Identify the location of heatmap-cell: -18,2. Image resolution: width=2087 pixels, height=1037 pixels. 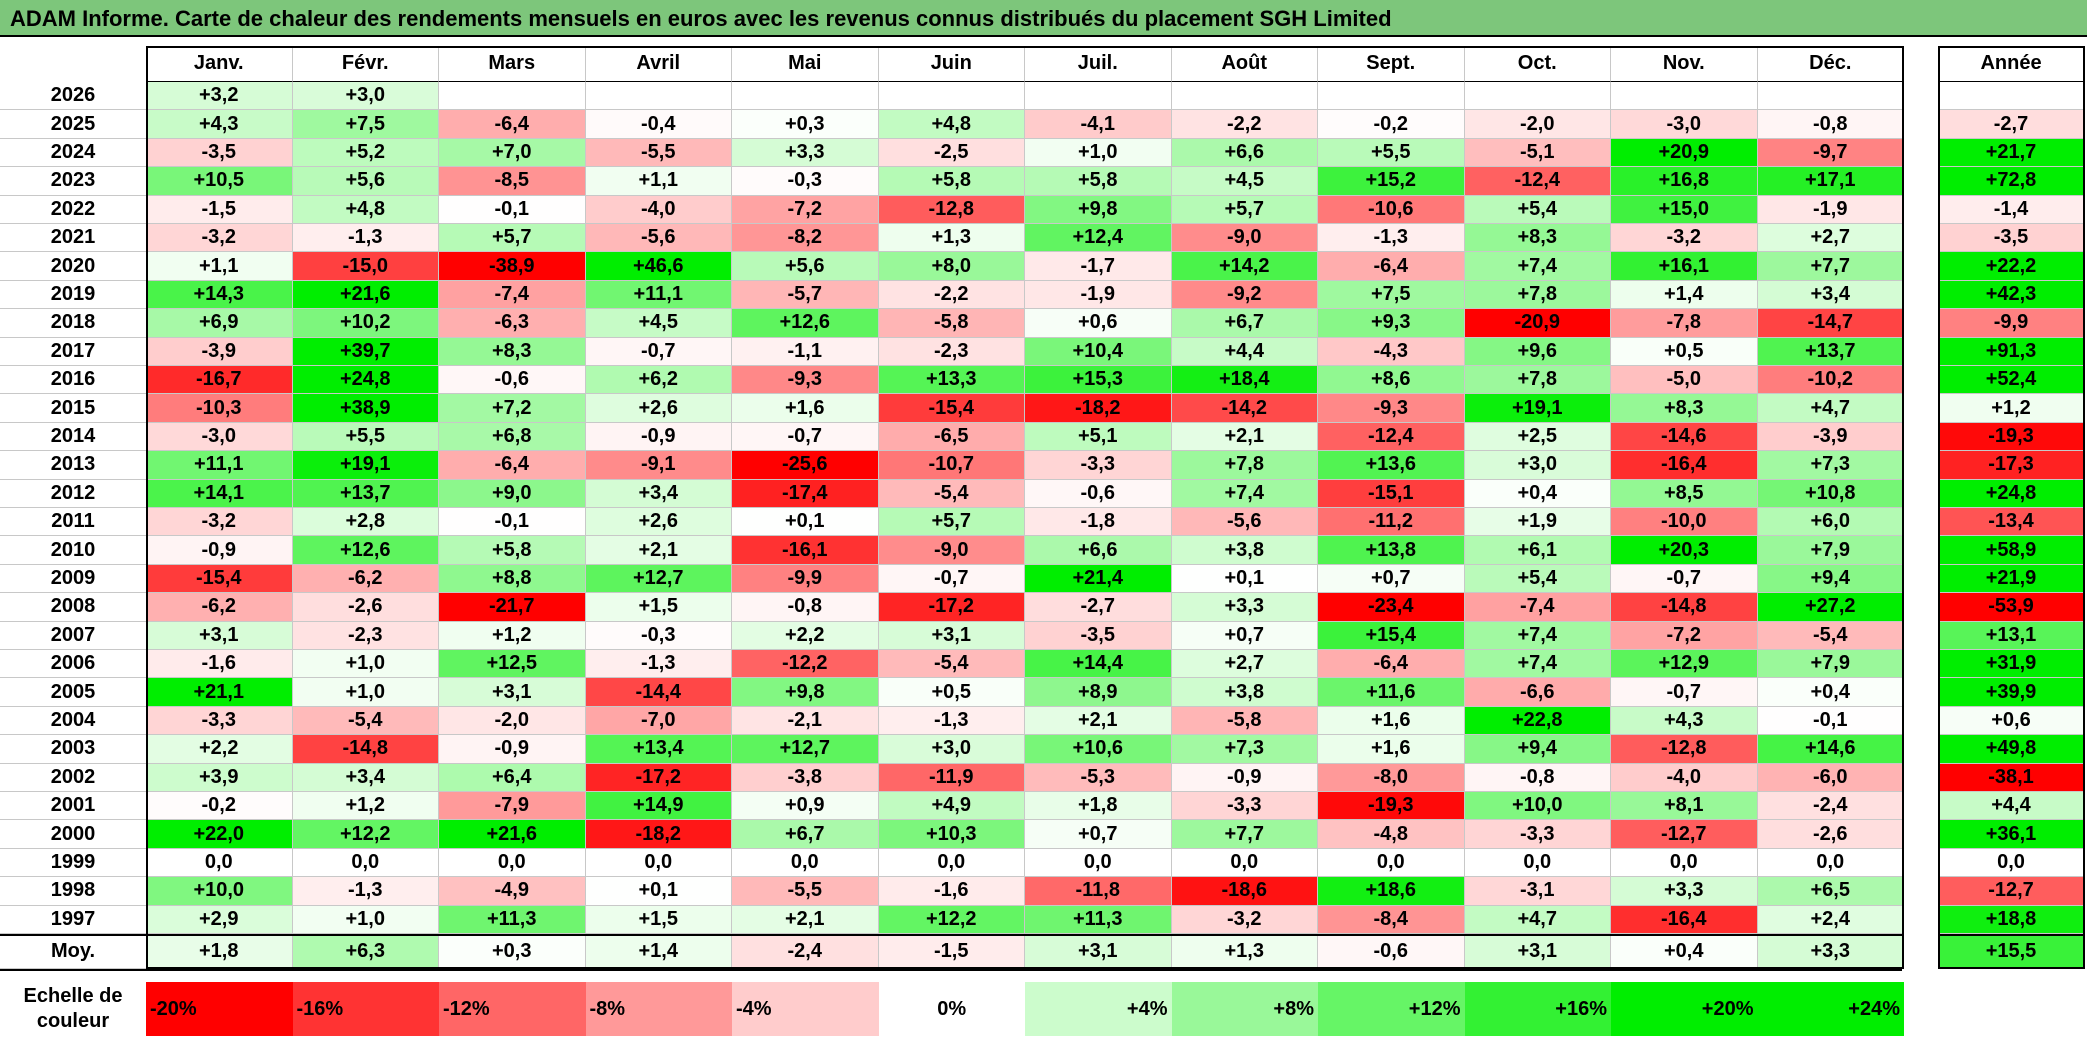
(1098, 408).